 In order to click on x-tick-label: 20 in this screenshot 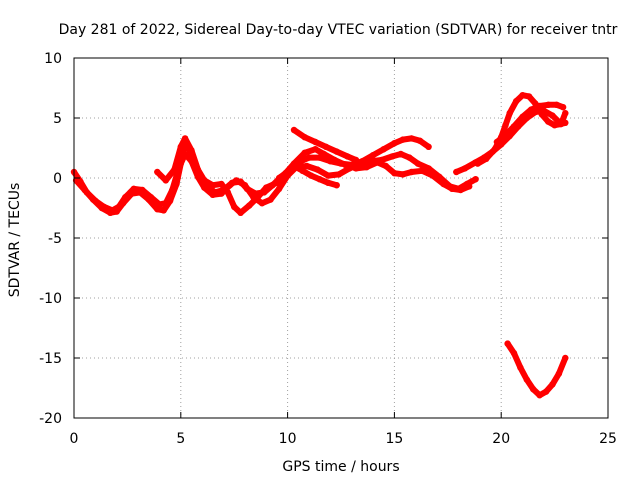, I will do `click(501, 439)`.